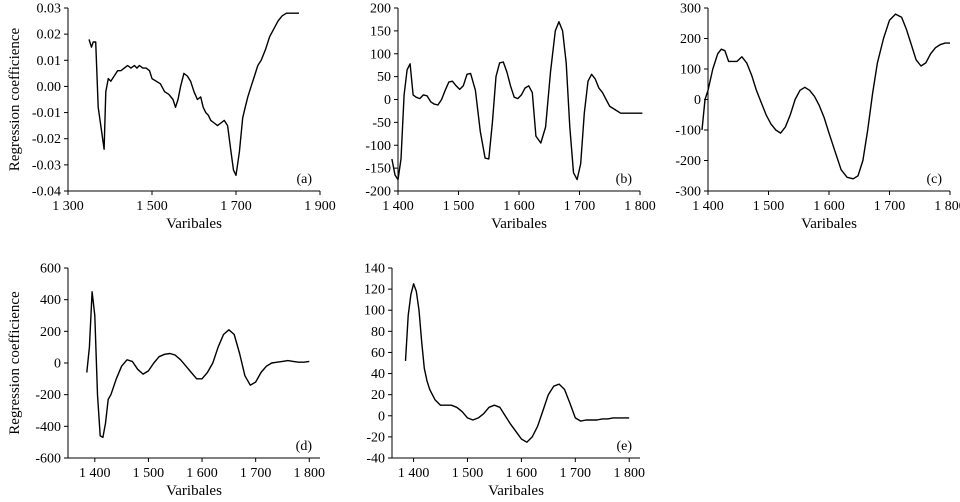 The image size is (960, 502). Describe the element at coordinates (384, 77) in the screenshot. I see `y-tick-label: 50` at that location.